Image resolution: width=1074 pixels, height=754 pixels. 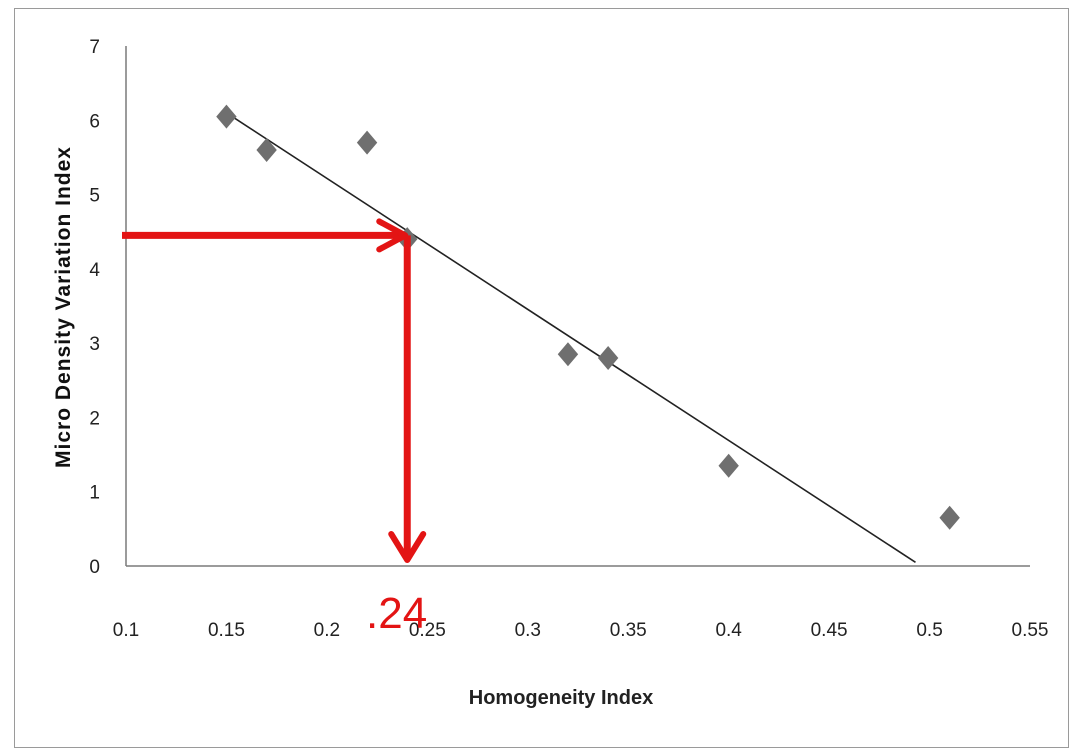 I want to click on x-tick-label: 0.2, so click(x=327, y=630).